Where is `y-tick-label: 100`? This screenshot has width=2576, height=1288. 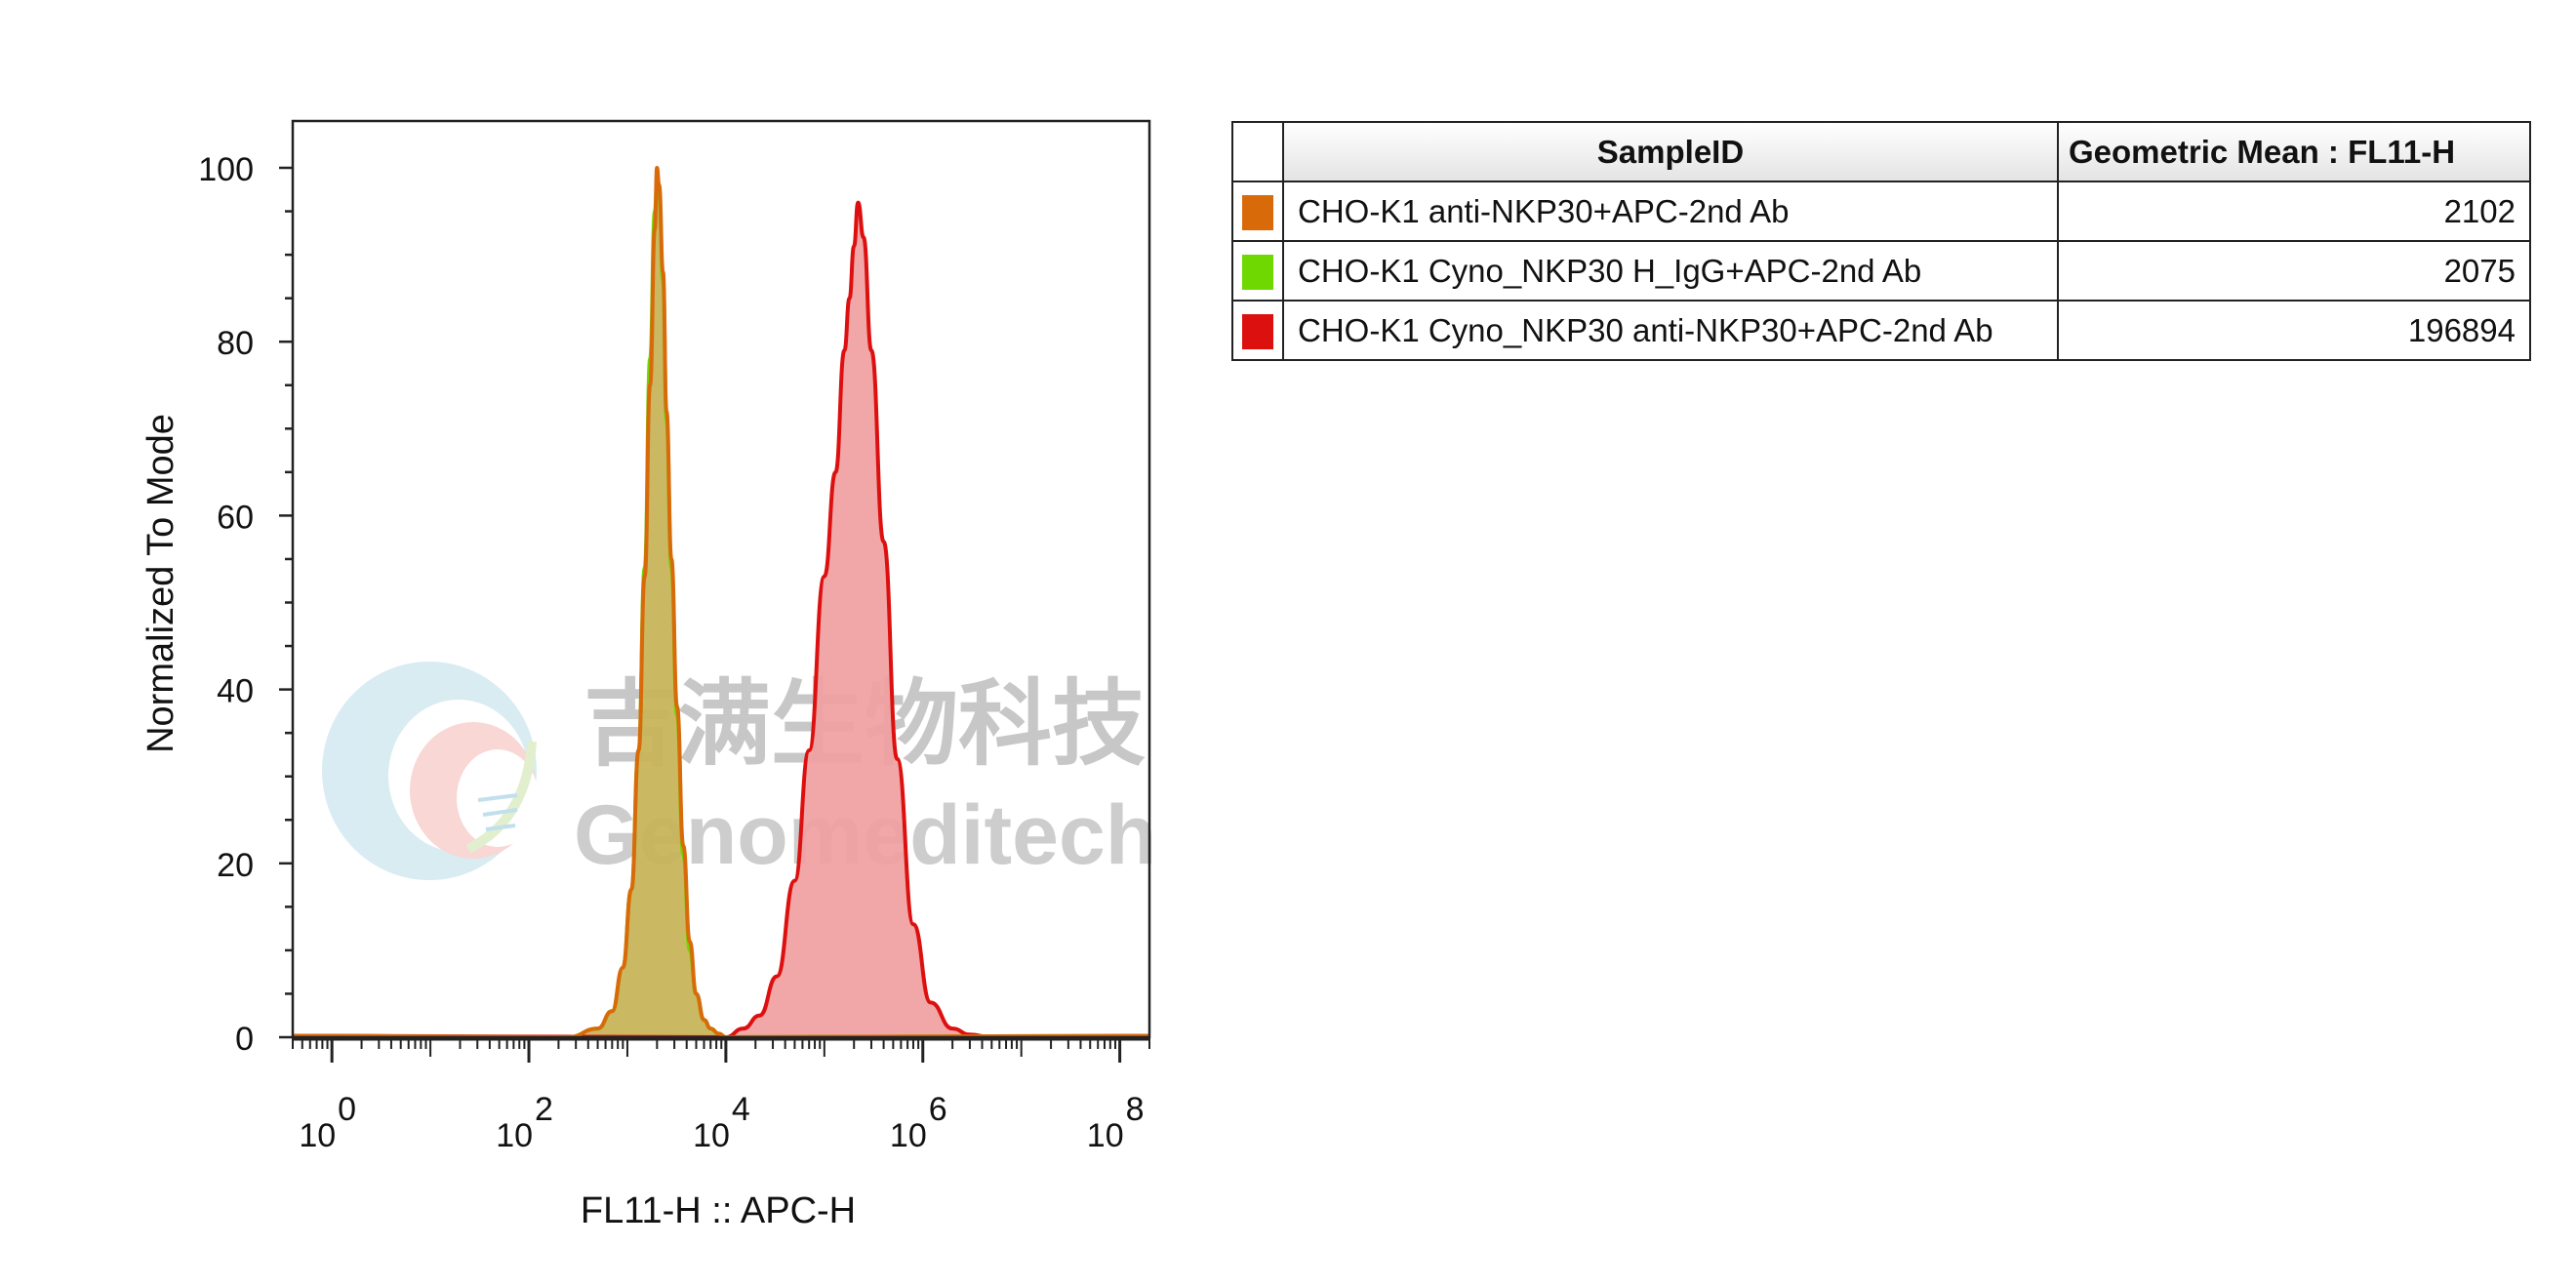 y-tick-label: 100 is located at coordinates (226, 169).